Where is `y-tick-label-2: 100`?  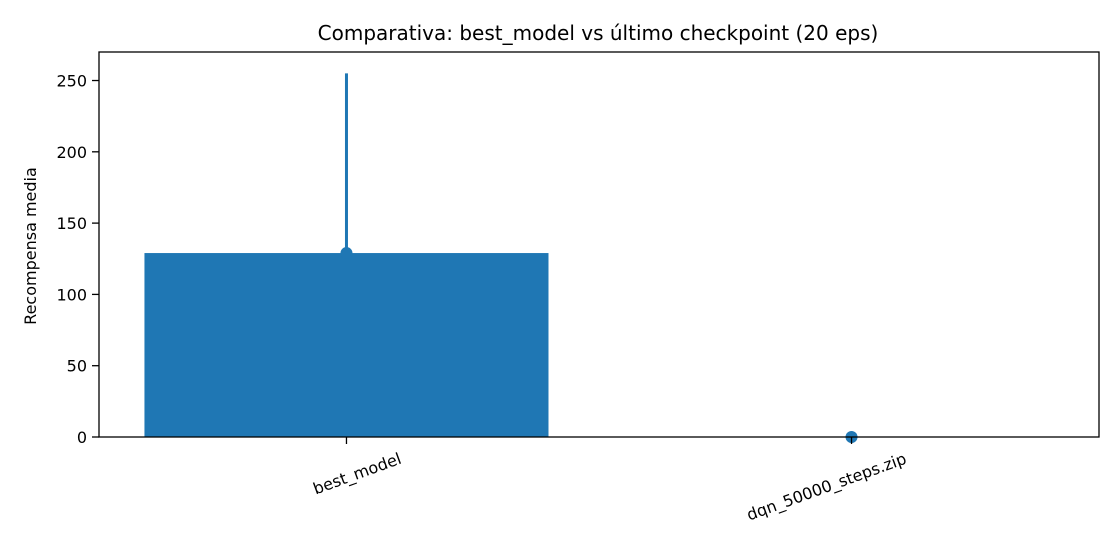 y-tick-label-2: 100 is located at coordinates (71, 294).